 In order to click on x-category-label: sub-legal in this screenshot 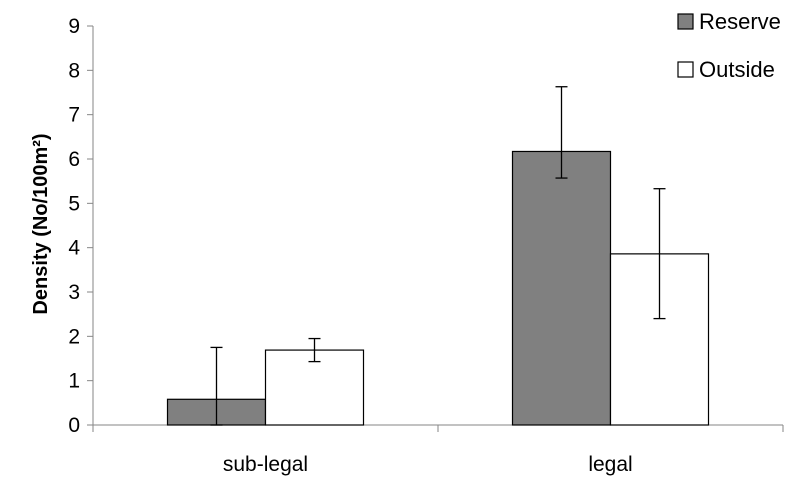, I will do `click(265, 464)`.